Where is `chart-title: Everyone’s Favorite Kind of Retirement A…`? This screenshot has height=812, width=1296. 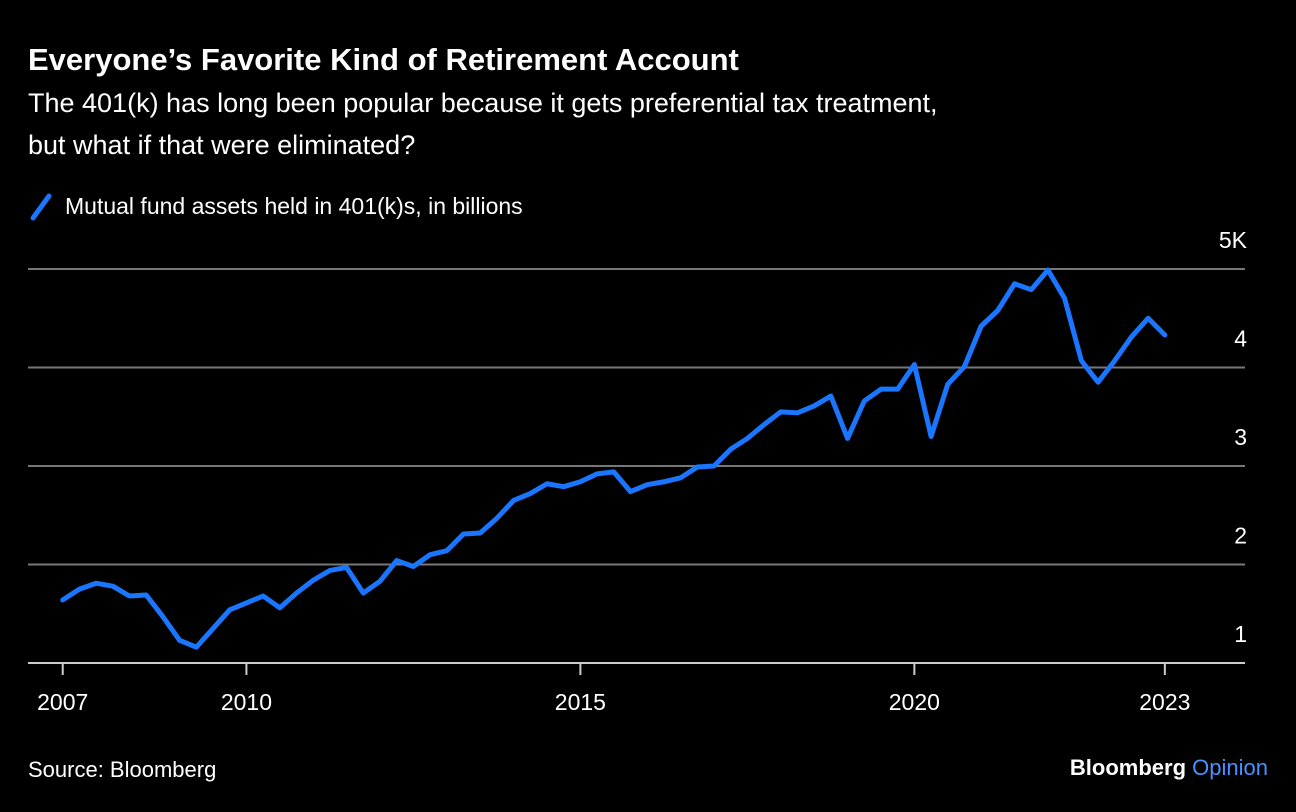 chart-title: Everyone’s Favorite Kind of Retirement A… is located at coordinates (383, 59).